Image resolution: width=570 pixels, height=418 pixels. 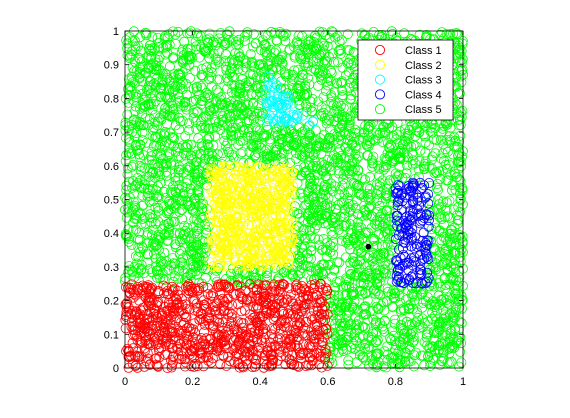 What do you see at coordinates (111, 201) in the screenshot?
I see `y-tick-label: 0.5` at bounding box center [111, 201].